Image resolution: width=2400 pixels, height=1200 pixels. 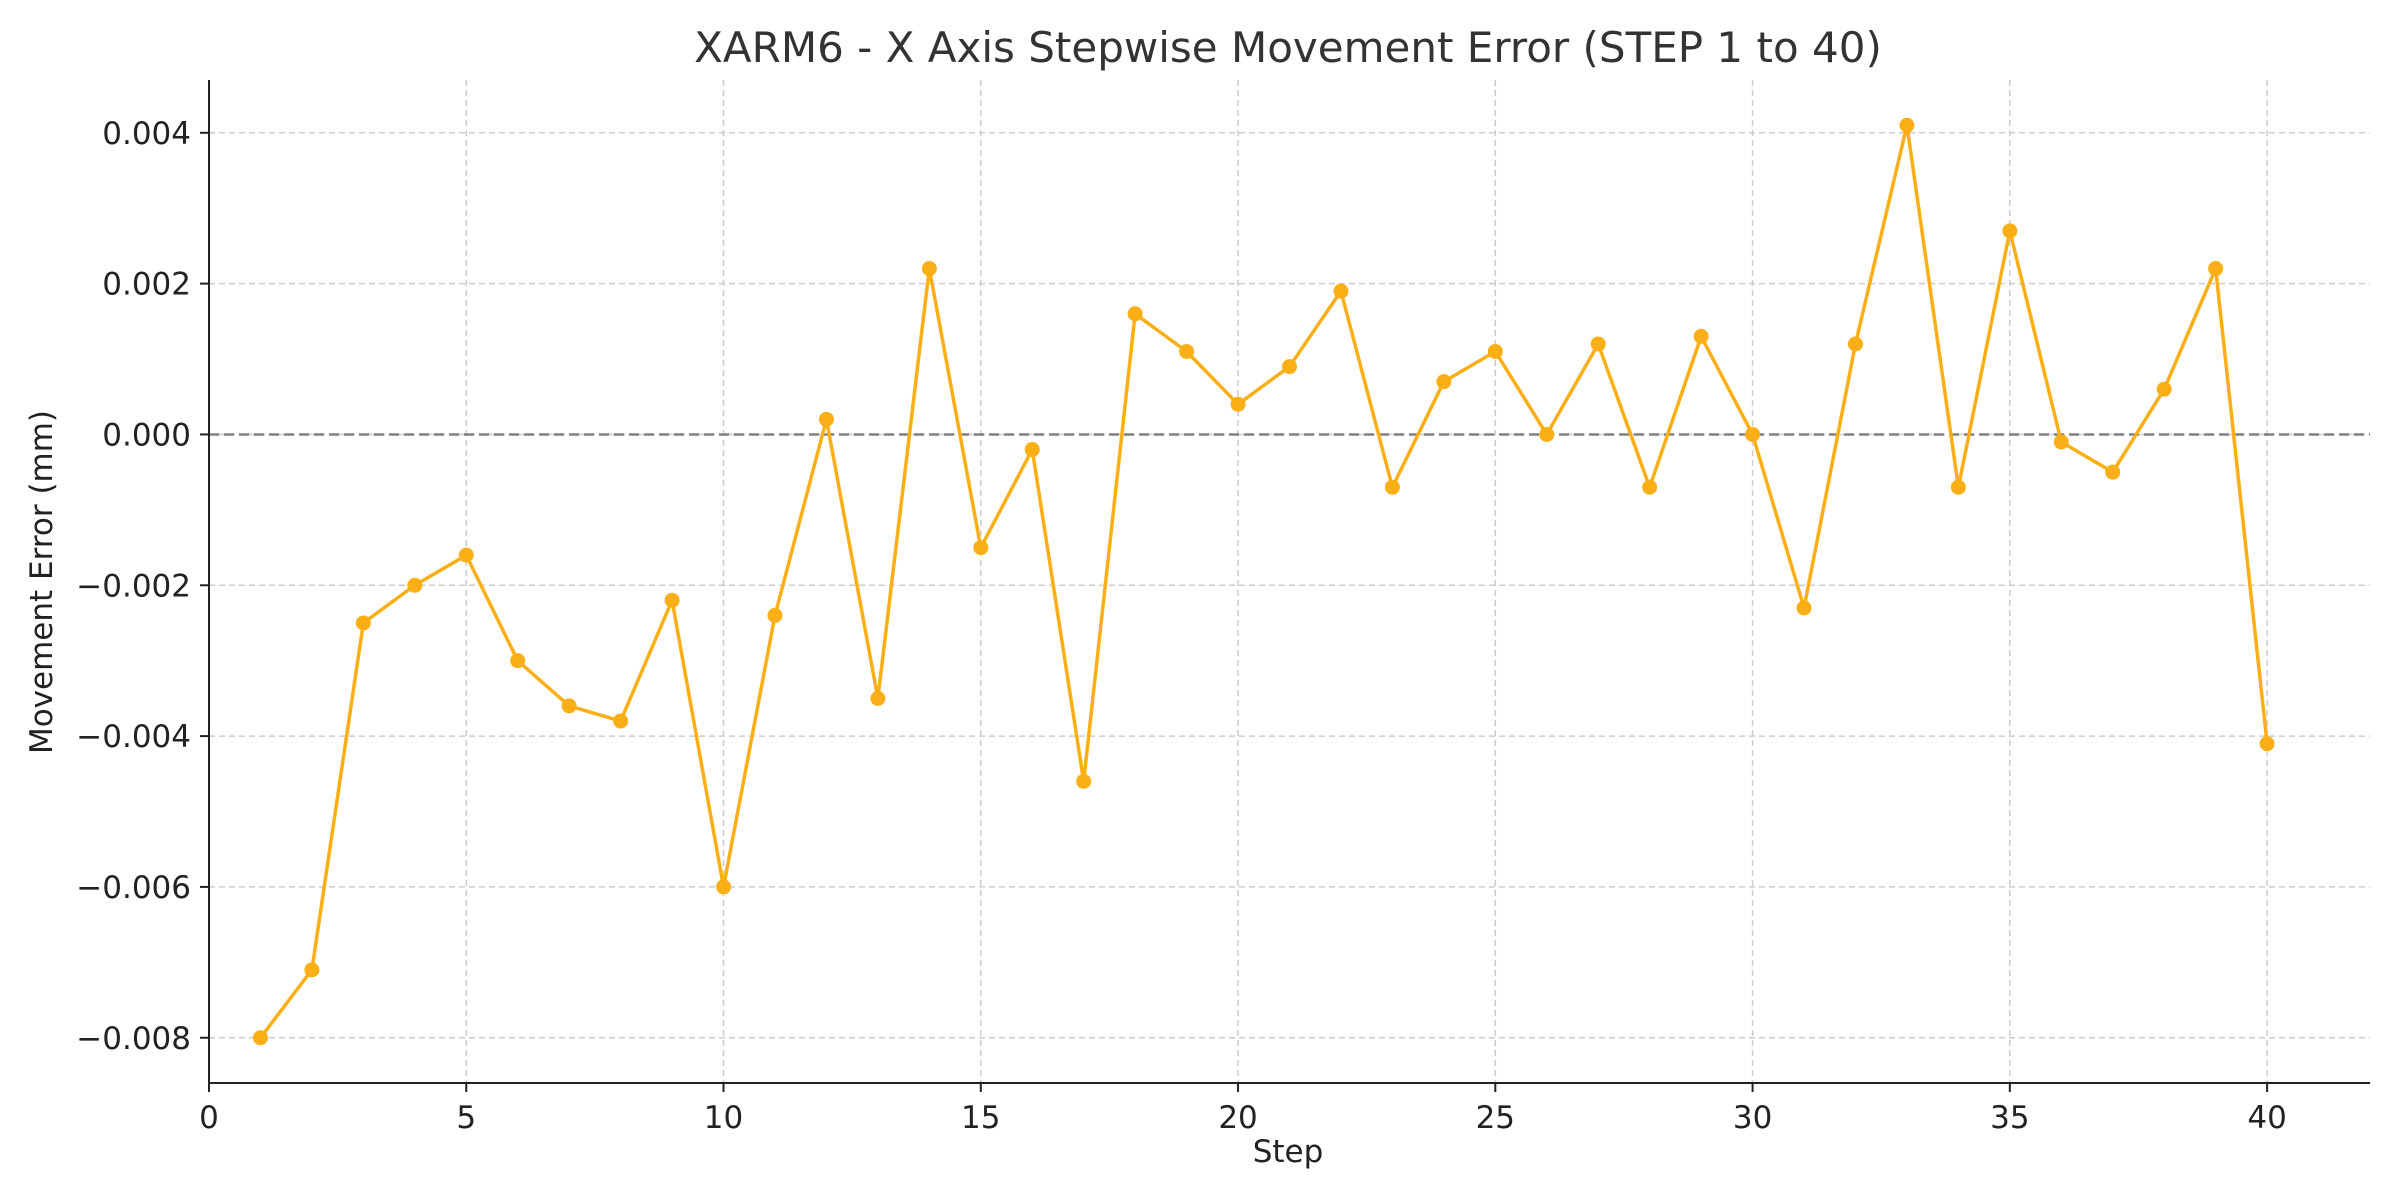 I want to click on x-tick-label: 40, so click(x=2266, y=1118).